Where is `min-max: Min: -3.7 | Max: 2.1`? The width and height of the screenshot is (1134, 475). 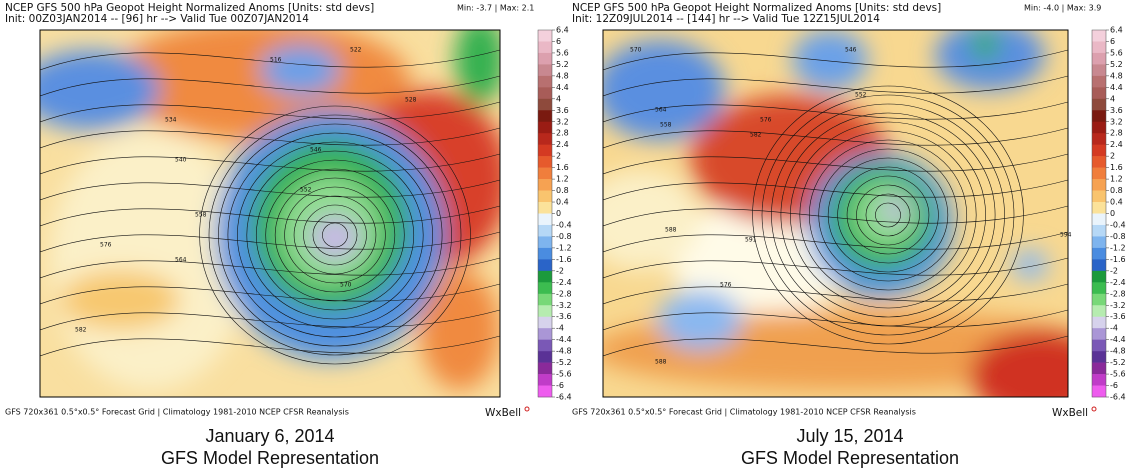
min-max: Min: -3.7 | Max: 2.1 is located at coordinates (495, 8).